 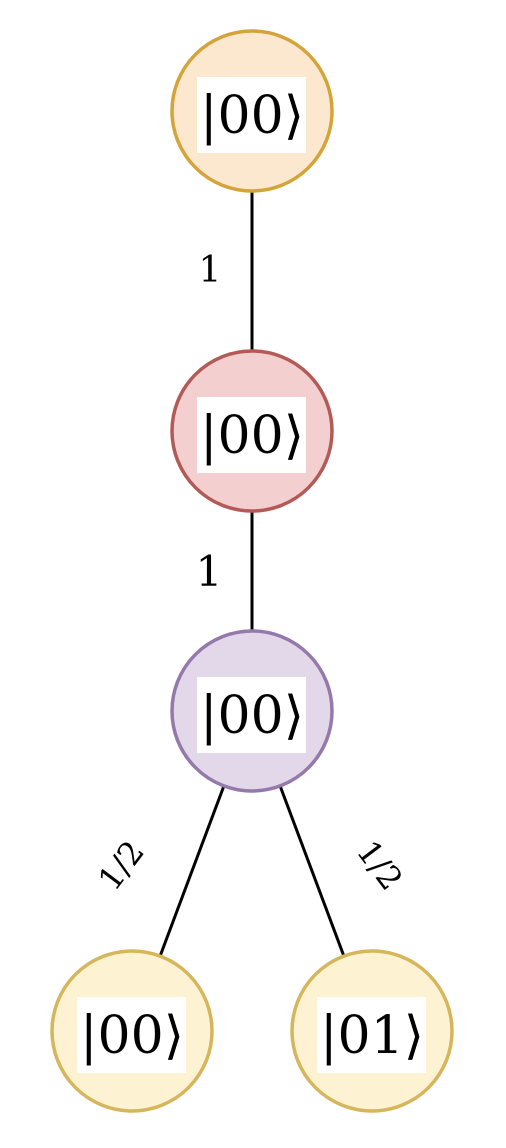 I want to click on edge-label-n2-n3: 1, so click(x=209, y=571).